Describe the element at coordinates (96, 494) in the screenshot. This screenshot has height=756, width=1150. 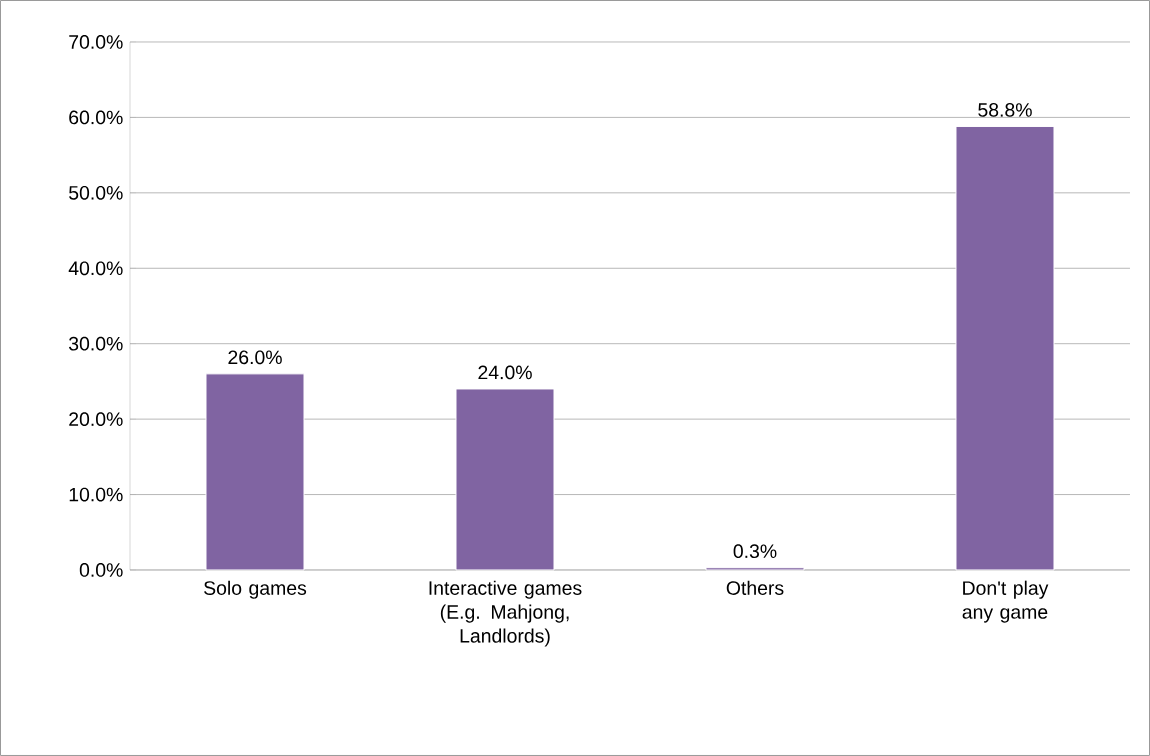
I see `y-tick-label: 10.0%` at that location.